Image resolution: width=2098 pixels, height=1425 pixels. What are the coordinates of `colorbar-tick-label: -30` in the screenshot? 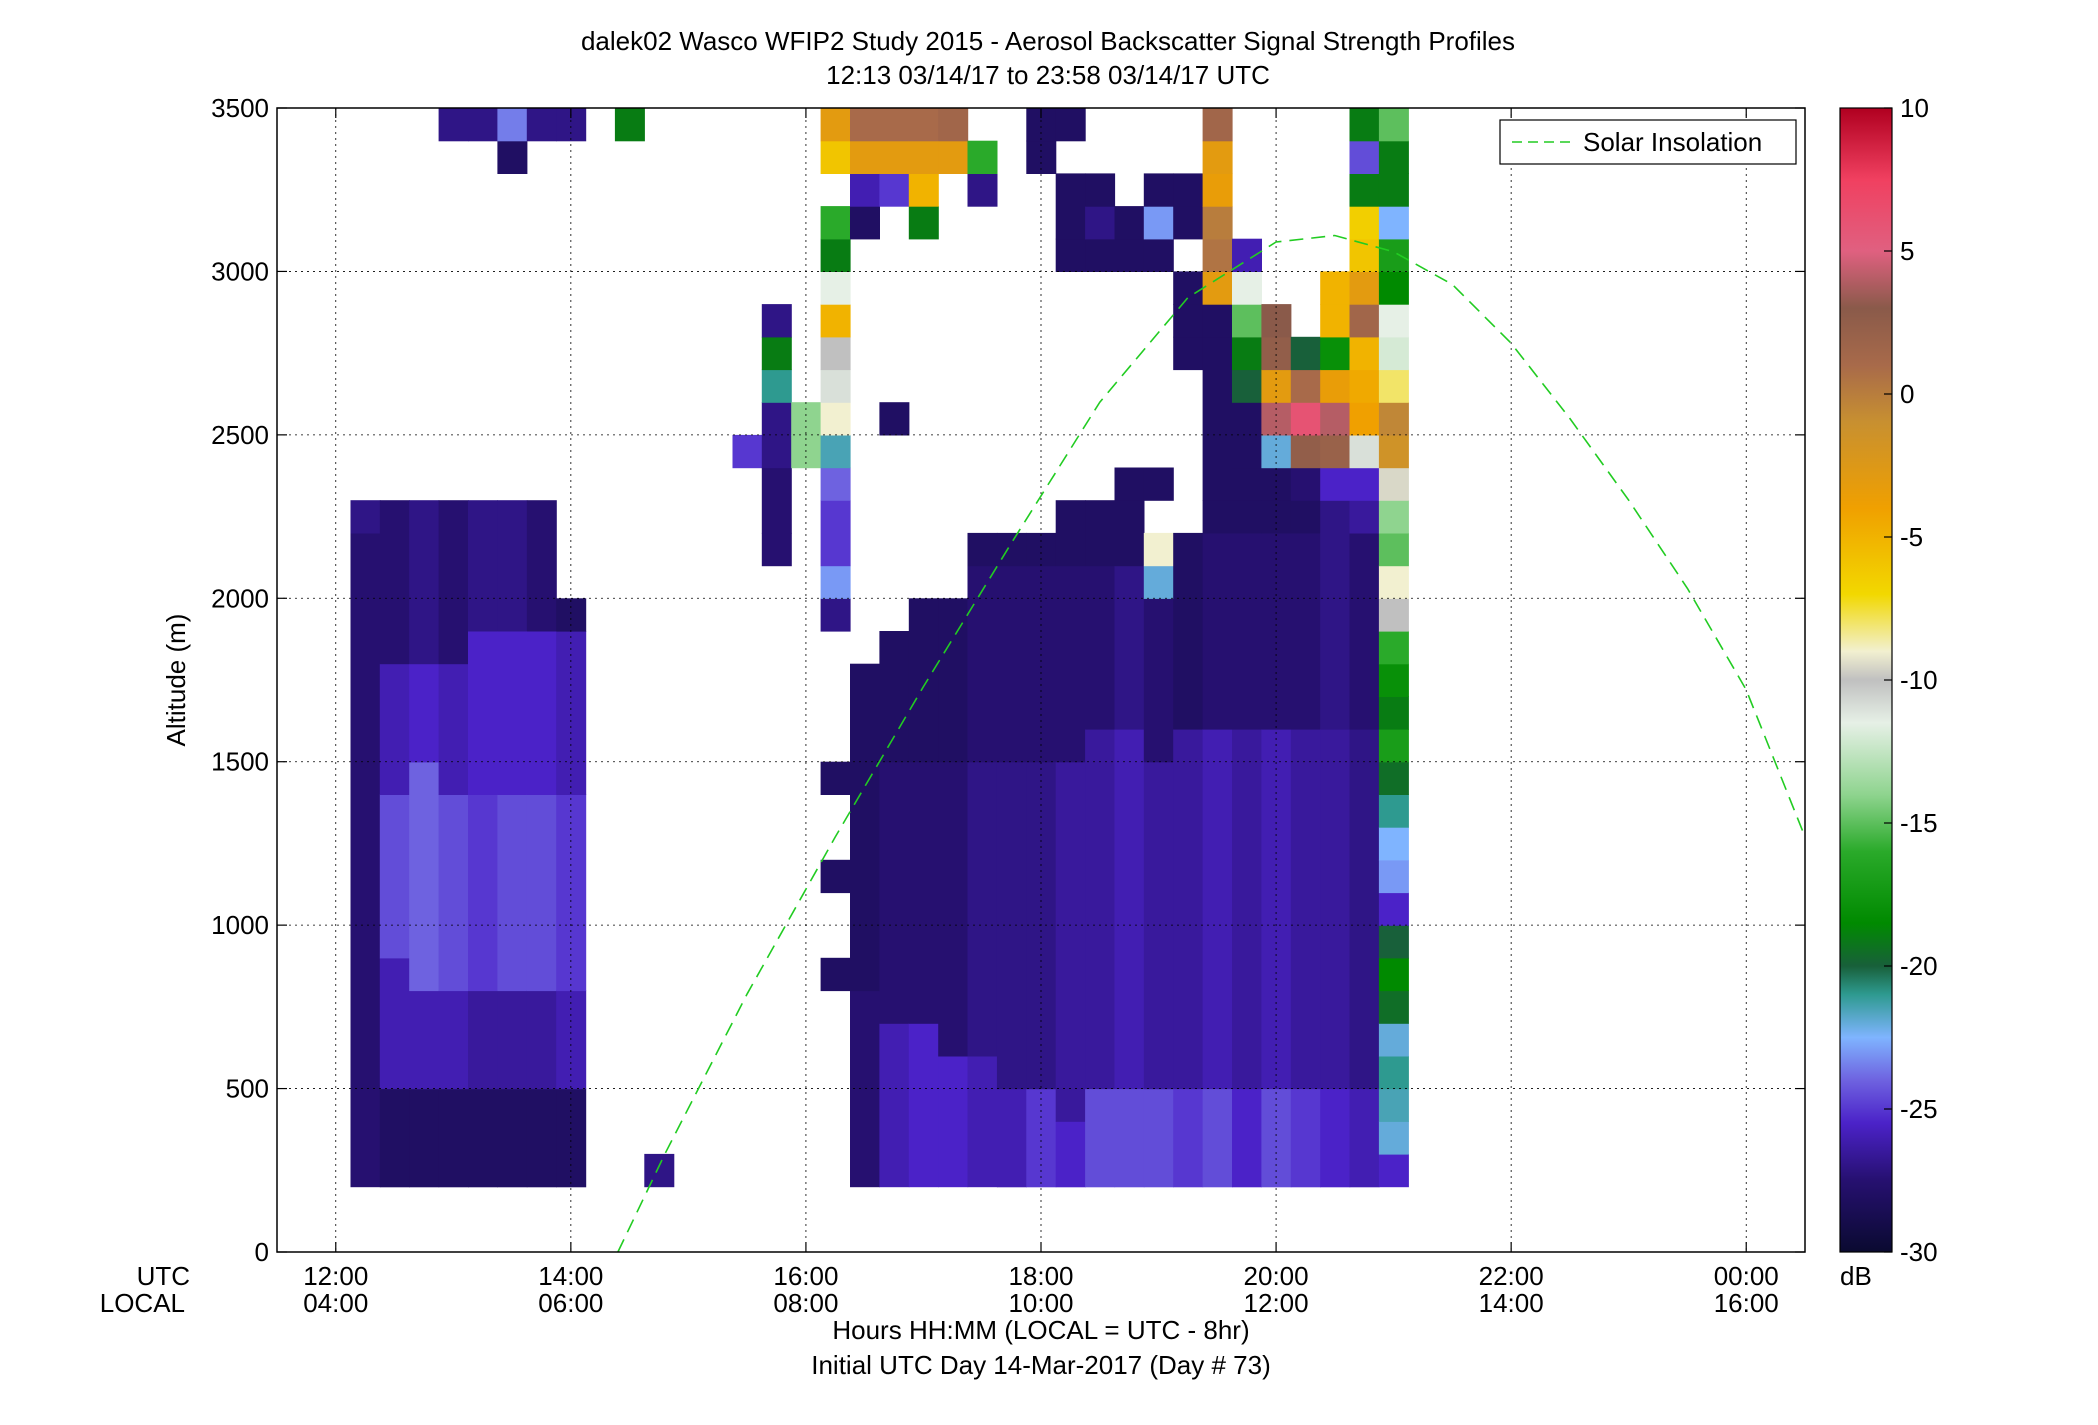 It's located at (1919, 1252).